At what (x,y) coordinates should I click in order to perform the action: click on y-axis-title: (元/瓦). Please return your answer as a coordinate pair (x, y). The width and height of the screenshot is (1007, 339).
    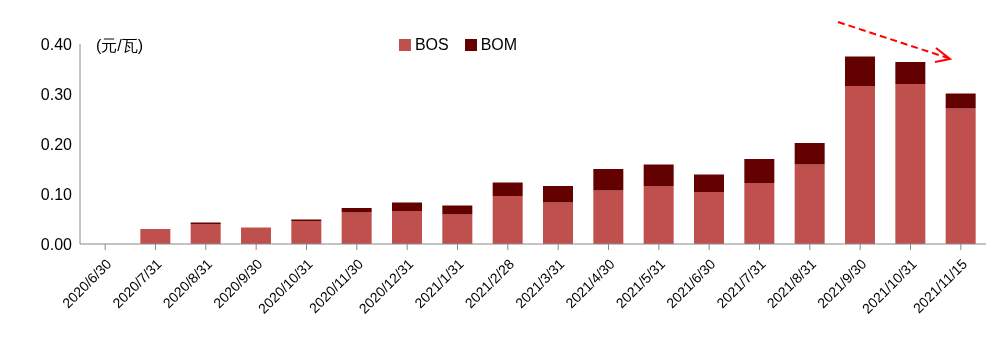
    Looking at the image, I should click on (120, 46).